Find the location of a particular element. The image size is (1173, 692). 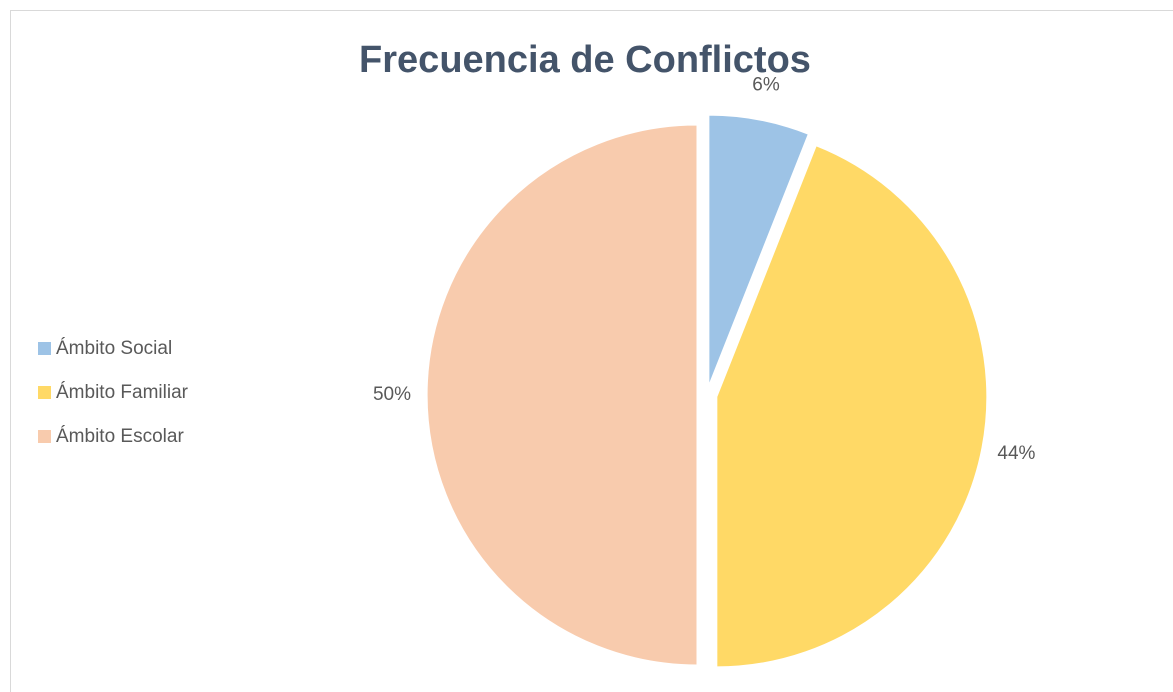

pie-slice is located at coordinates (758, 250).